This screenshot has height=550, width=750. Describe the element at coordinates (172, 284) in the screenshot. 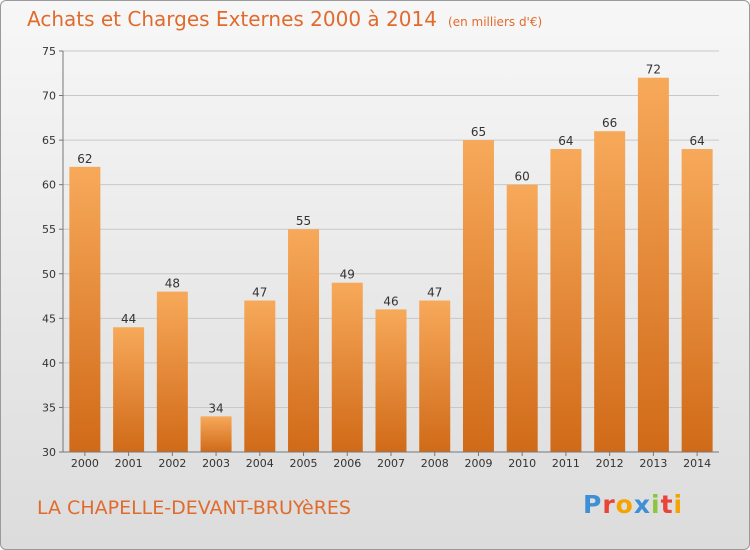

I see `value-label-2002: 48` at that location.